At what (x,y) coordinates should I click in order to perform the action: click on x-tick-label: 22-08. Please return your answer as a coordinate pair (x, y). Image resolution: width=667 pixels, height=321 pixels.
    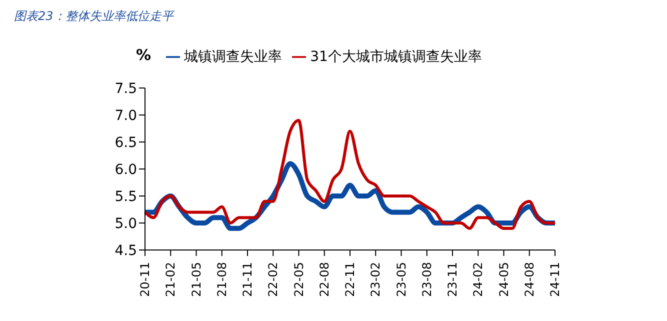
    Looking at the image, I should click on (324, 279).